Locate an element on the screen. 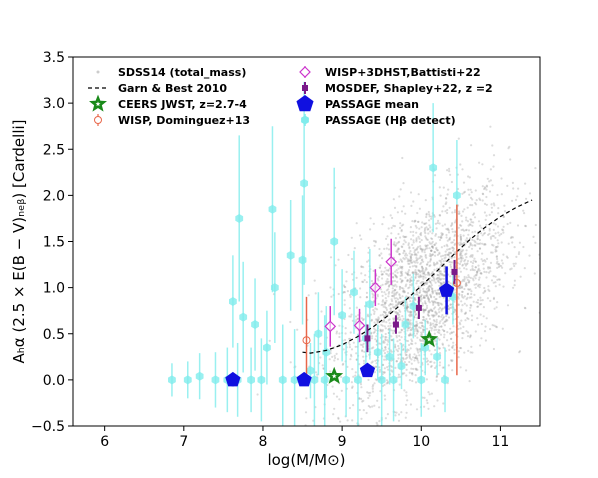 This screenshot has height=478, width=598. y-tick-label: 0.5 is located at coordinates (54, 335).